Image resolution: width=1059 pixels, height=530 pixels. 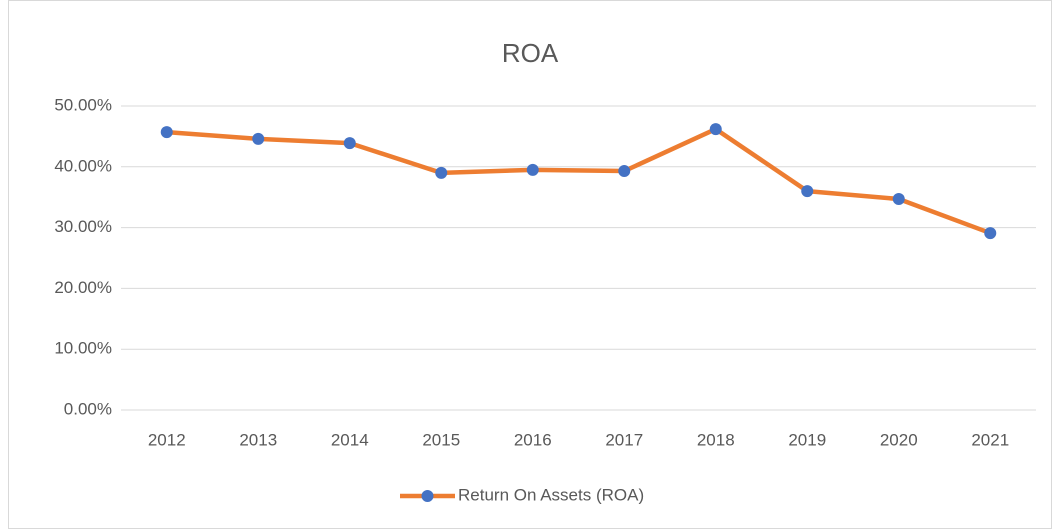 I want to click on y-tick-label: 40.00%, so click(x=83, y=165).